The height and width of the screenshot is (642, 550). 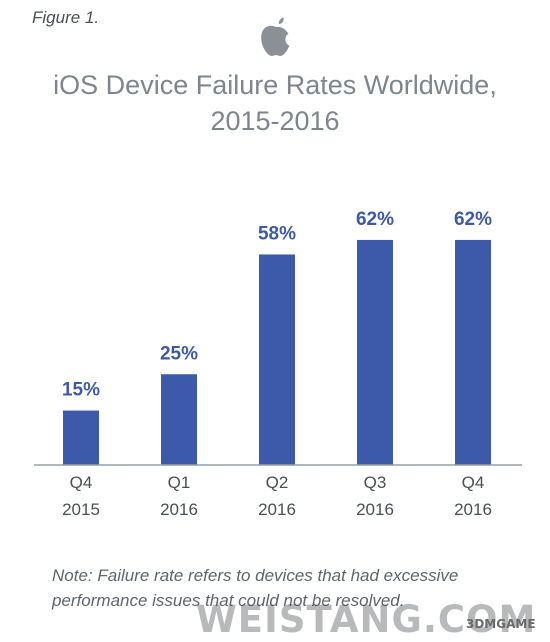 What do you see at coordinates (375, 482) in the screenshot?
I see `x-tick-label-4-1: Q3` at bounding box center [375, 482].